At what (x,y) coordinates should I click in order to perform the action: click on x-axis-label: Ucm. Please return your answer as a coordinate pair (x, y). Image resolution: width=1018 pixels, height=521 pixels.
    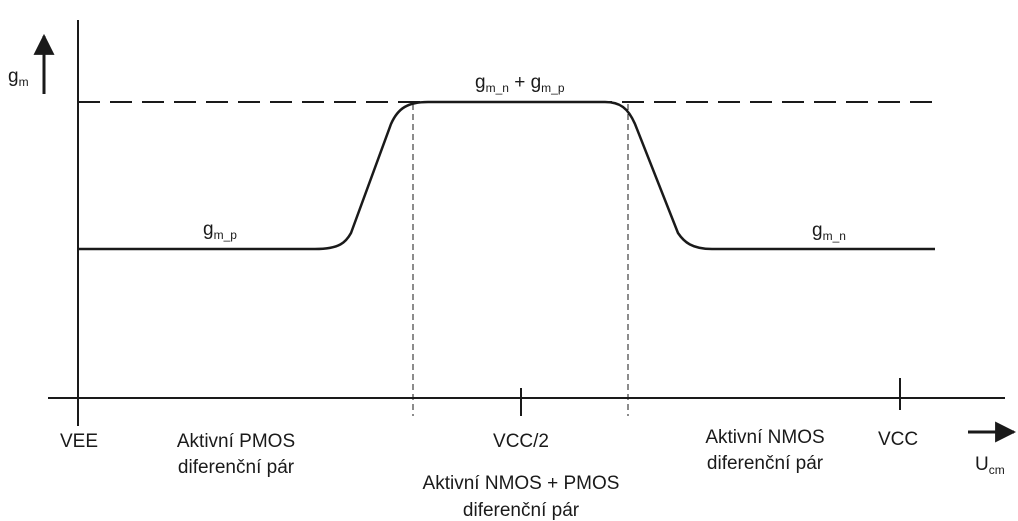
    Looking at the image, I should click on (990, 465).